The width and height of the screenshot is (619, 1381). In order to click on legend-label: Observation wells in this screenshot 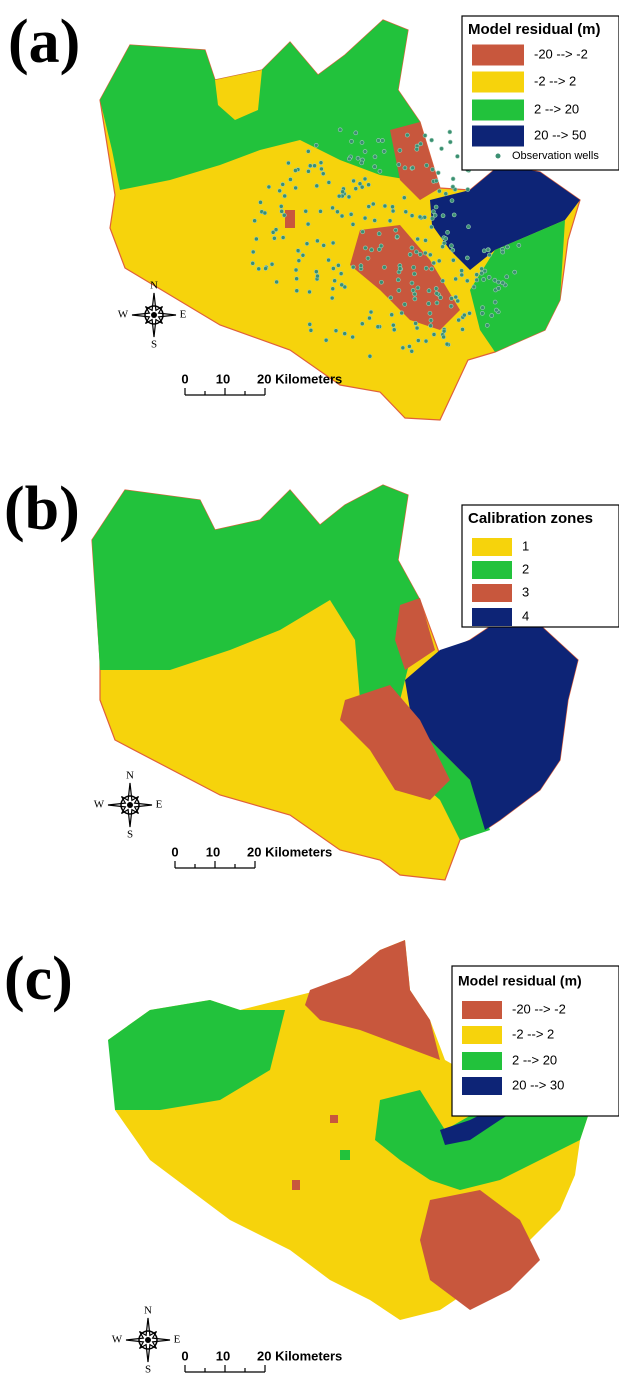, I will do `click(555, 156)`.